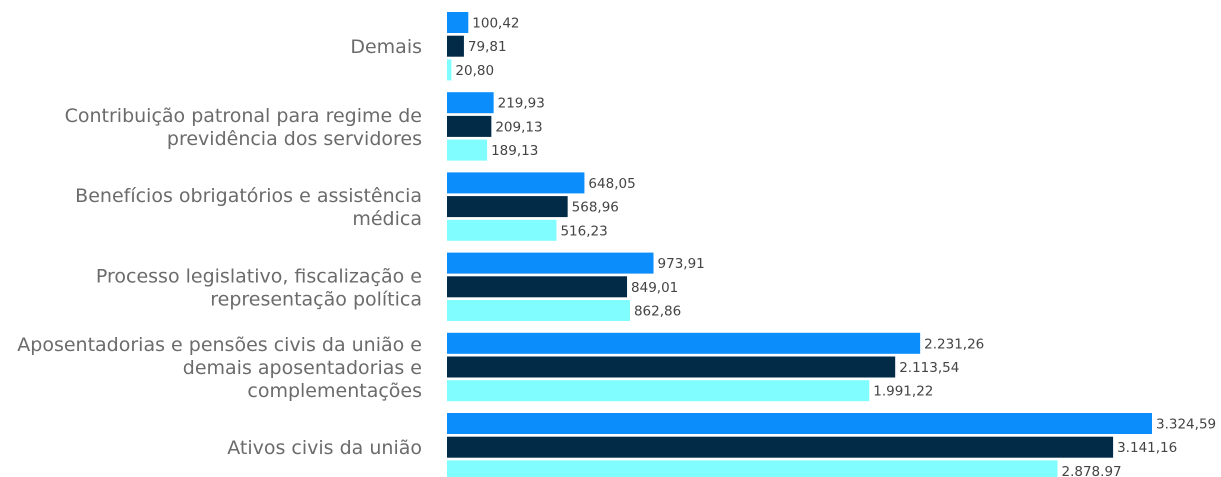 The image size is (1221, 477). I want to click on value-label: 862,86, so click(657, 312).